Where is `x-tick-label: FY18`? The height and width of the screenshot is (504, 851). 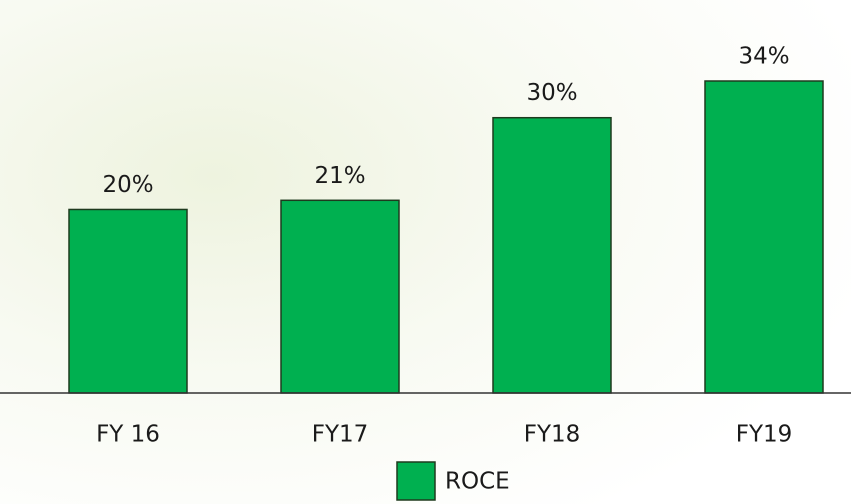 x-tick-label: FY18 is located at coordinates (552, 435).